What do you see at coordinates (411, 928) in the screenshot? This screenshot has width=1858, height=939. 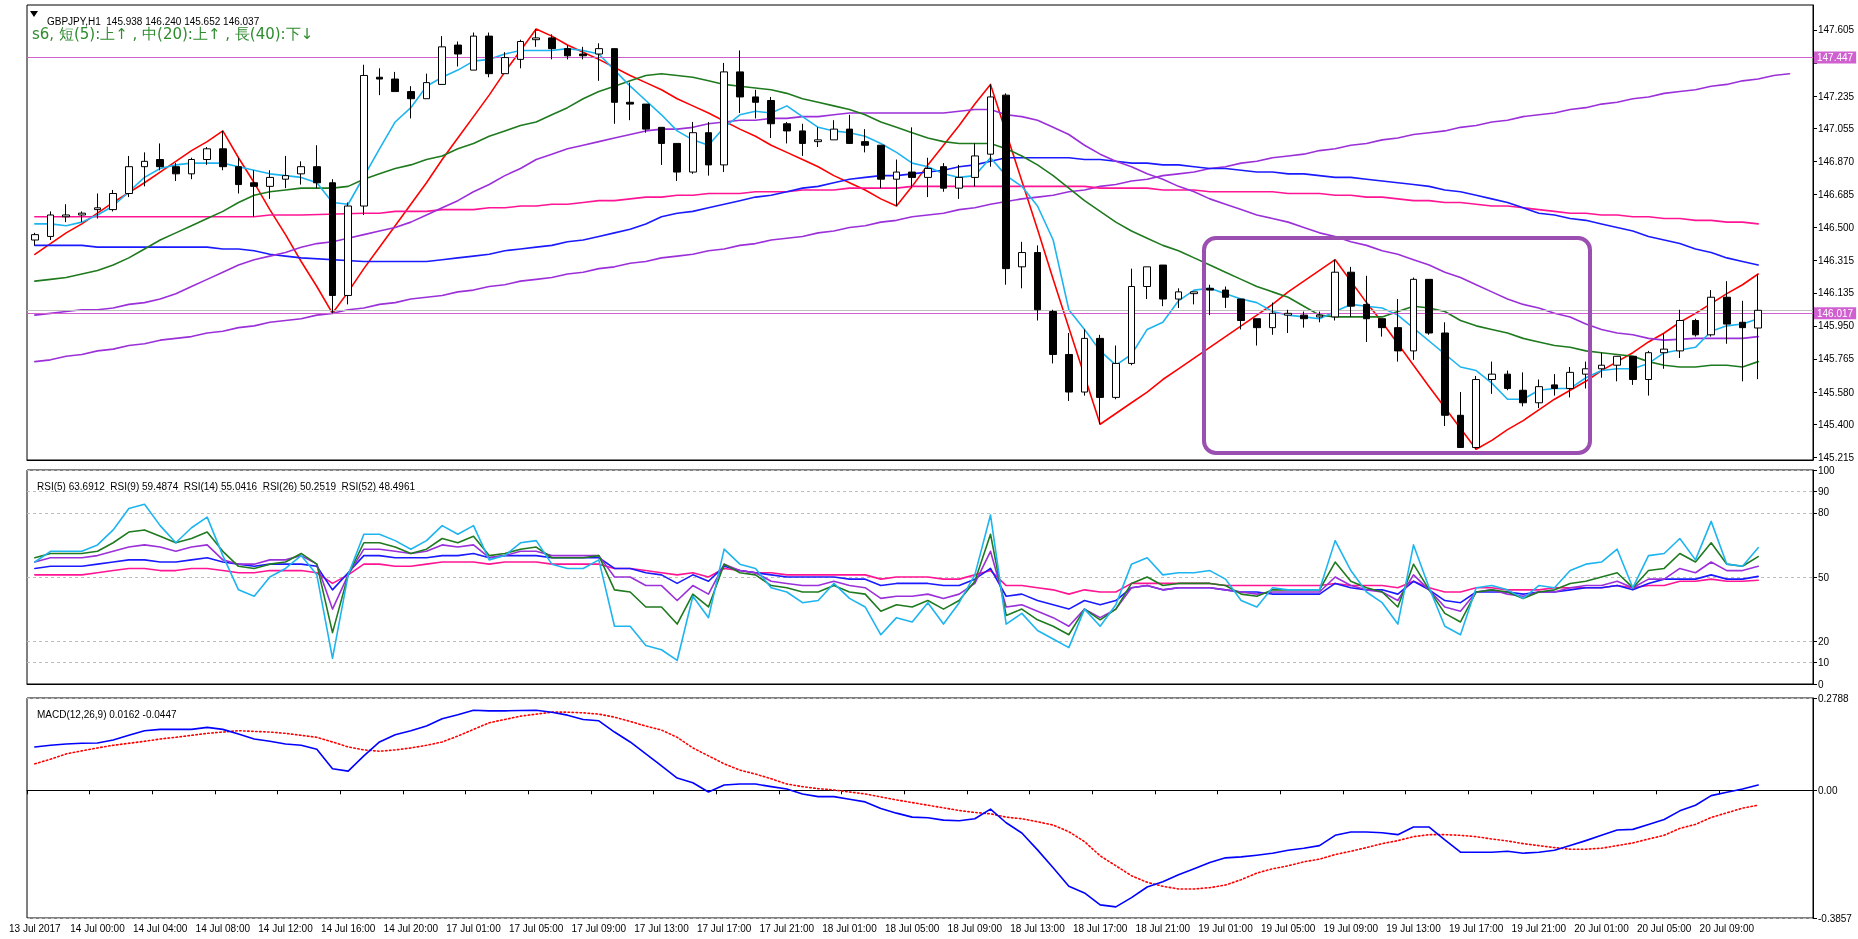 I see `x-tick-label: 14 Jul 20:00` at bounding box center [411, 928].